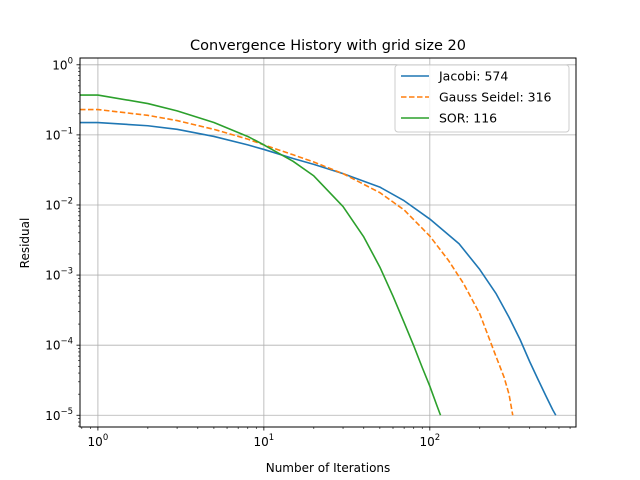 Image resolution: width=640 pixels, height=480 pixels. I want to click on x-tick-label: 10⁰, so click(98, 441).